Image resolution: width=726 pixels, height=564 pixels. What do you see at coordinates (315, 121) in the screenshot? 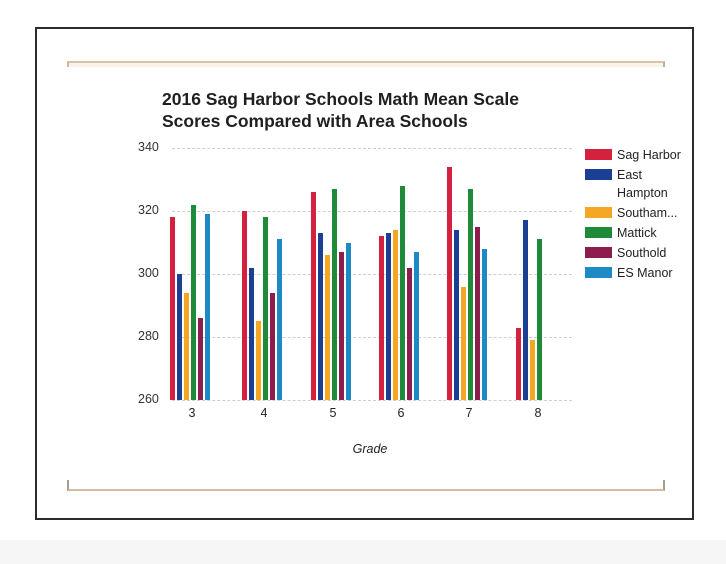
I see `chart-title-line-2: Scores Compared with Area Schools` at bounding box center [315, 121].